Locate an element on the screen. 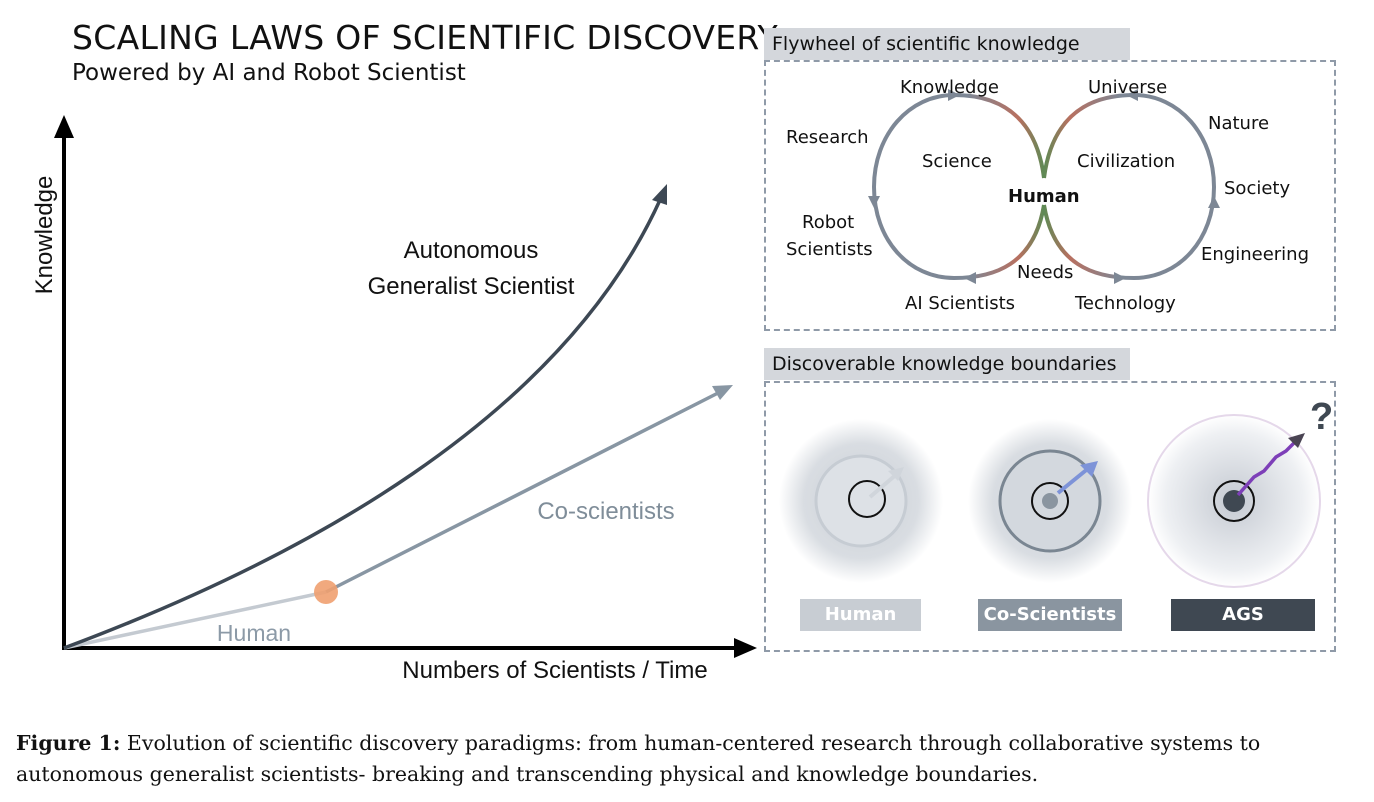  right-loop is located at coordinates (1129, 186).